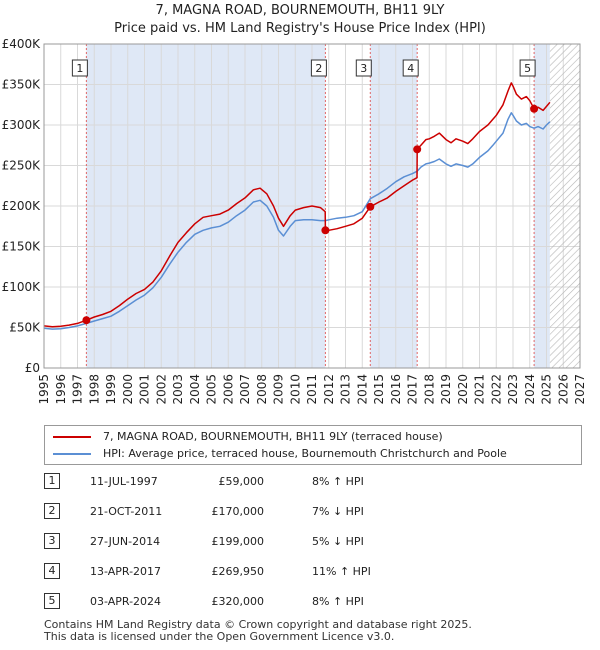 This screenshot has height=650, width=600. What do you see at coordinates (72, 454) in the screenshot?
I see `legend-swatch-hpi` at bounding box center [72, 454].